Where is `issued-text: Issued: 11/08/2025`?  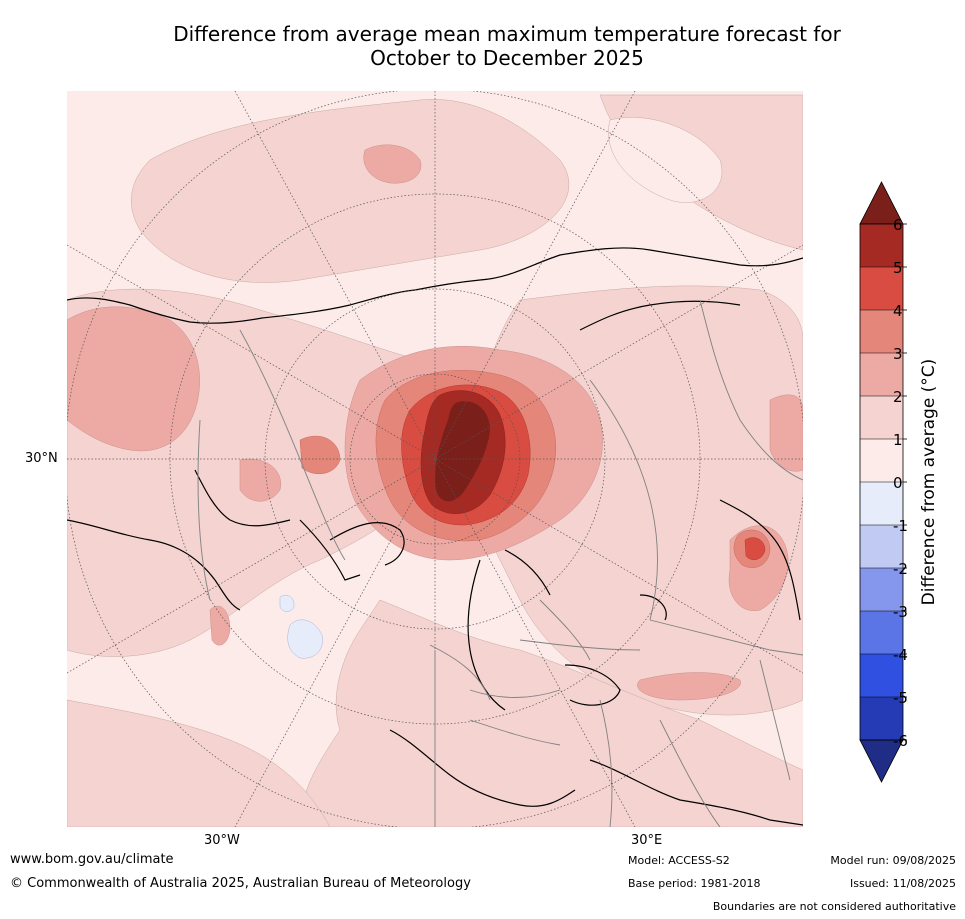
issued-text: Issued: 11/08/2025 is located at coordinates (902, 883).